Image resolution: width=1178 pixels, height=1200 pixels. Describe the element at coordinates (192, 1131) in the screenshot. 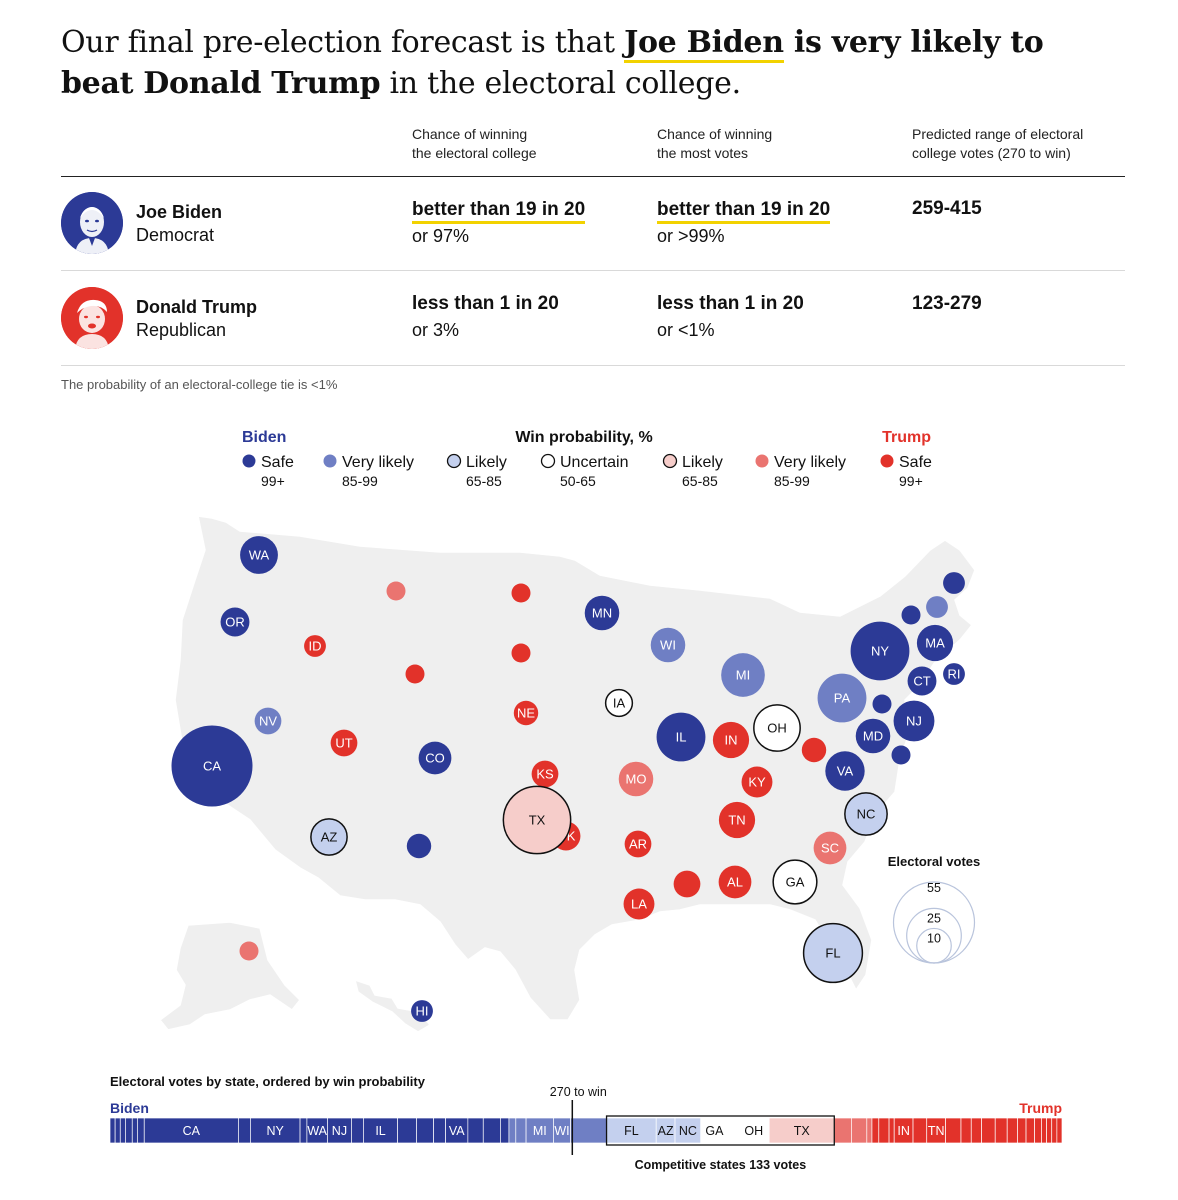

I see `bar-segment-label: CA` at that location.